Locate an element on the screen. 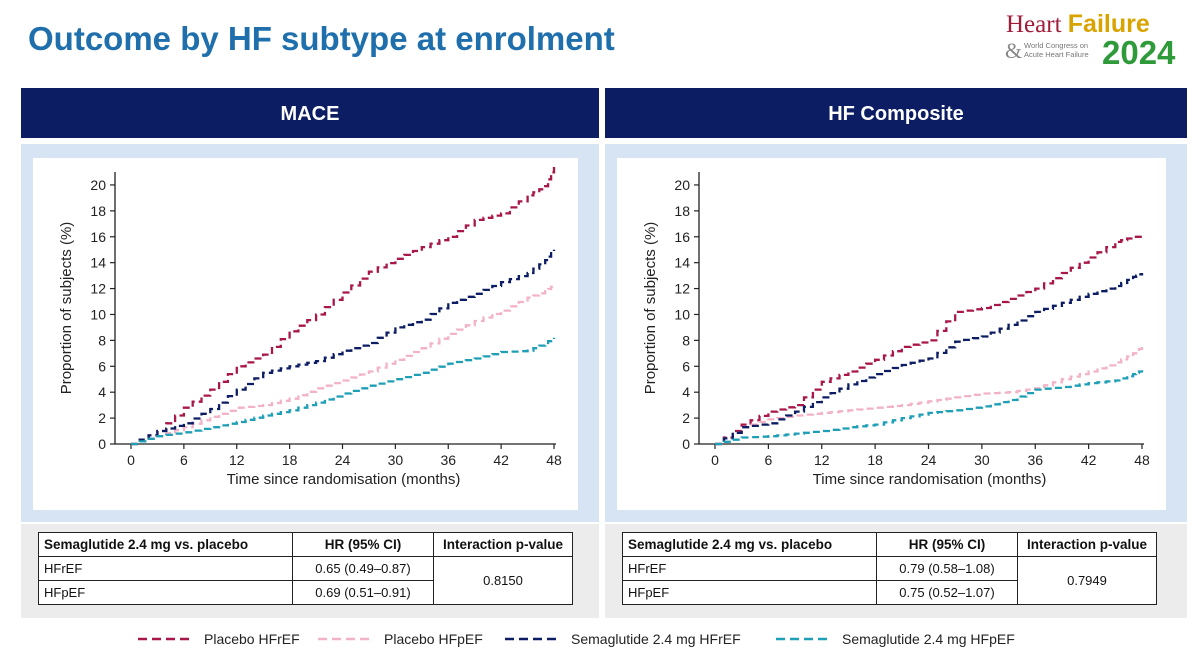 Image resolution: width=1200 pixels, height=660 pixels. hf-composite-x-tick-label: 24 is located at coordinates (929, 460).